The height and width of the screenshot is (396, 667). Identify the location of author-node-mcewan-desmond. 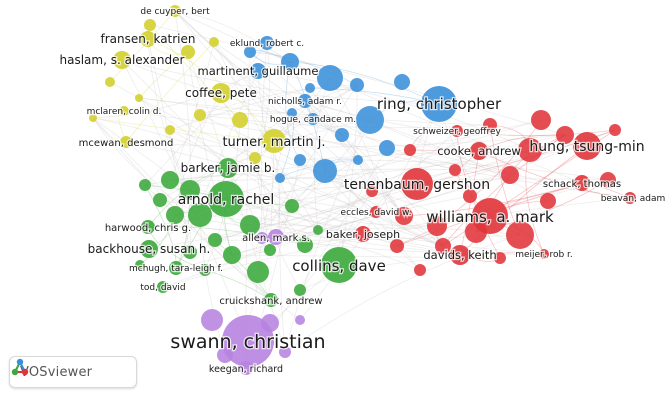
(126, 142).